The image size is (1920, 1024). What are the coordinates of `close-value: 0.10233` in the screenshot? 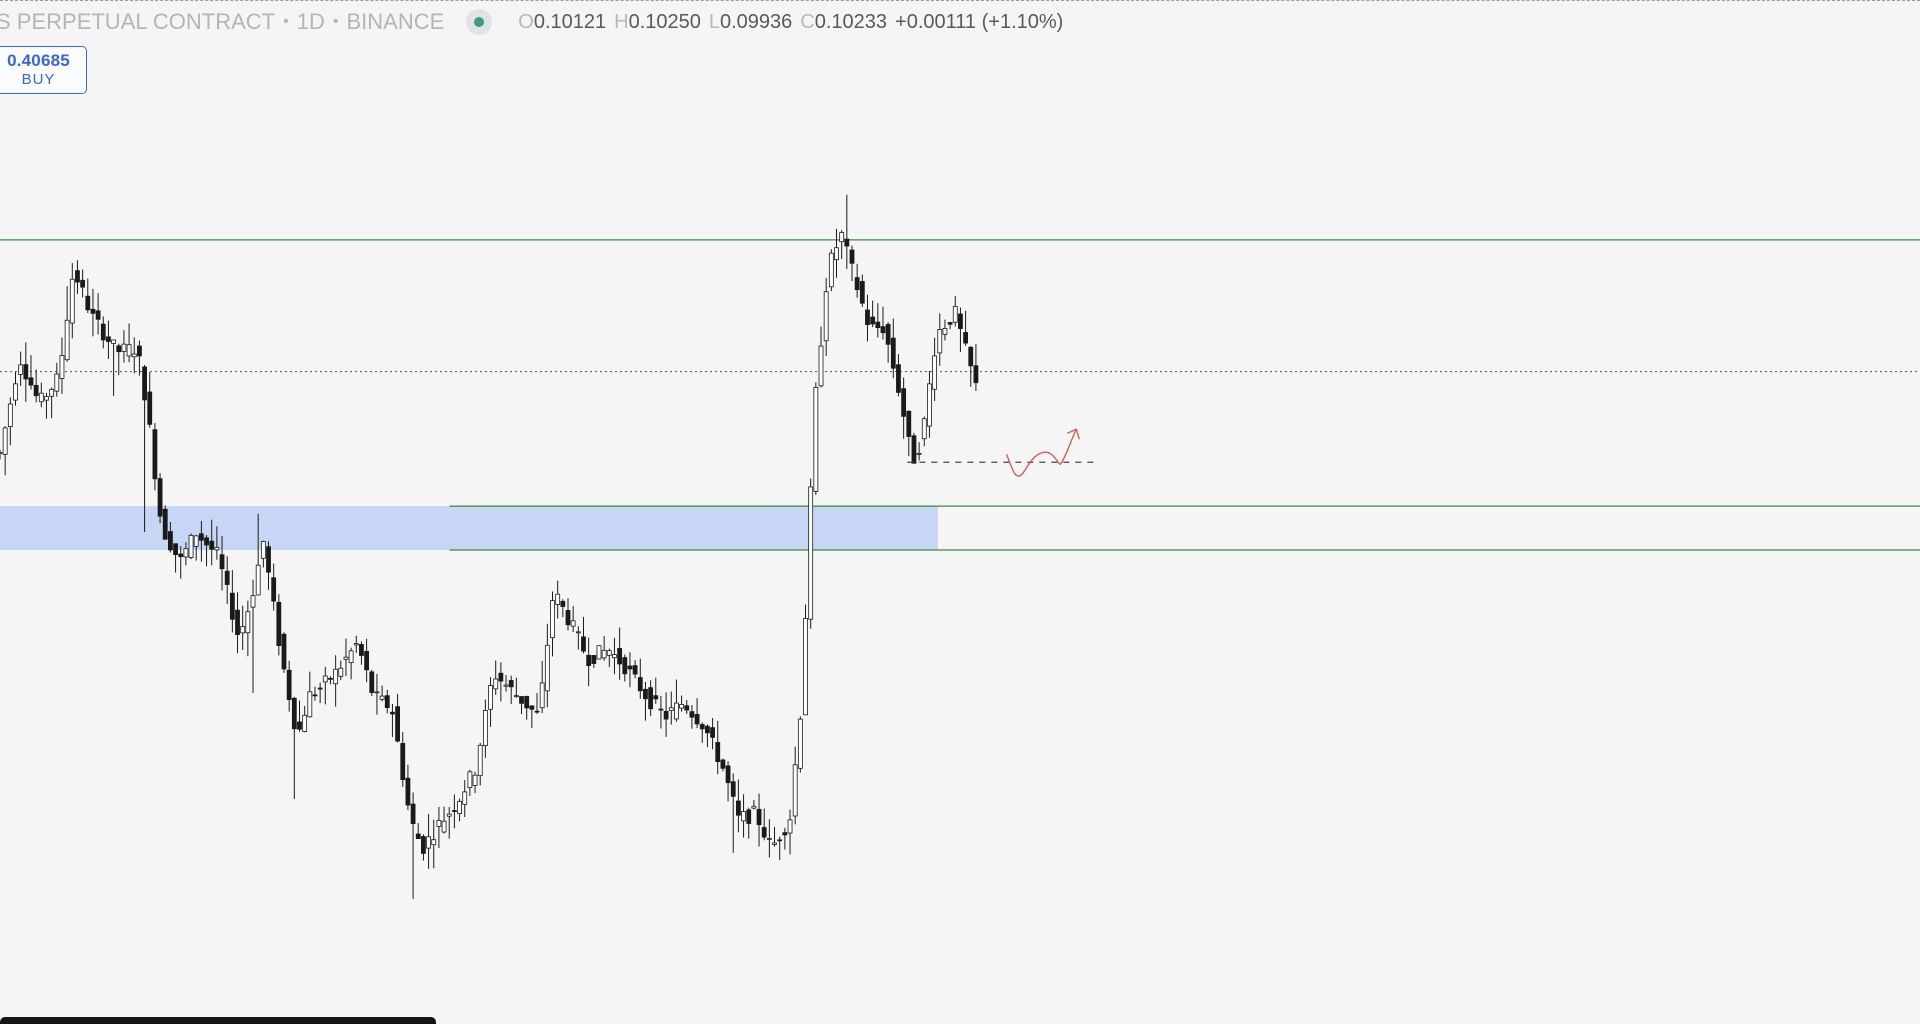 It's located at (851, 21).